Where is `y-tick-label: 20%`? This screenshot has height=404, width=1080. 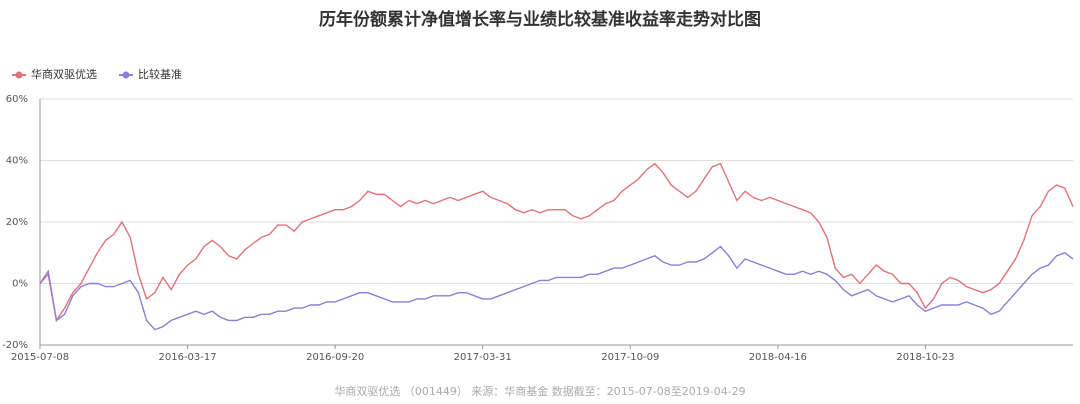
y-tick-label: 20% is located at coordinates (17, 222).